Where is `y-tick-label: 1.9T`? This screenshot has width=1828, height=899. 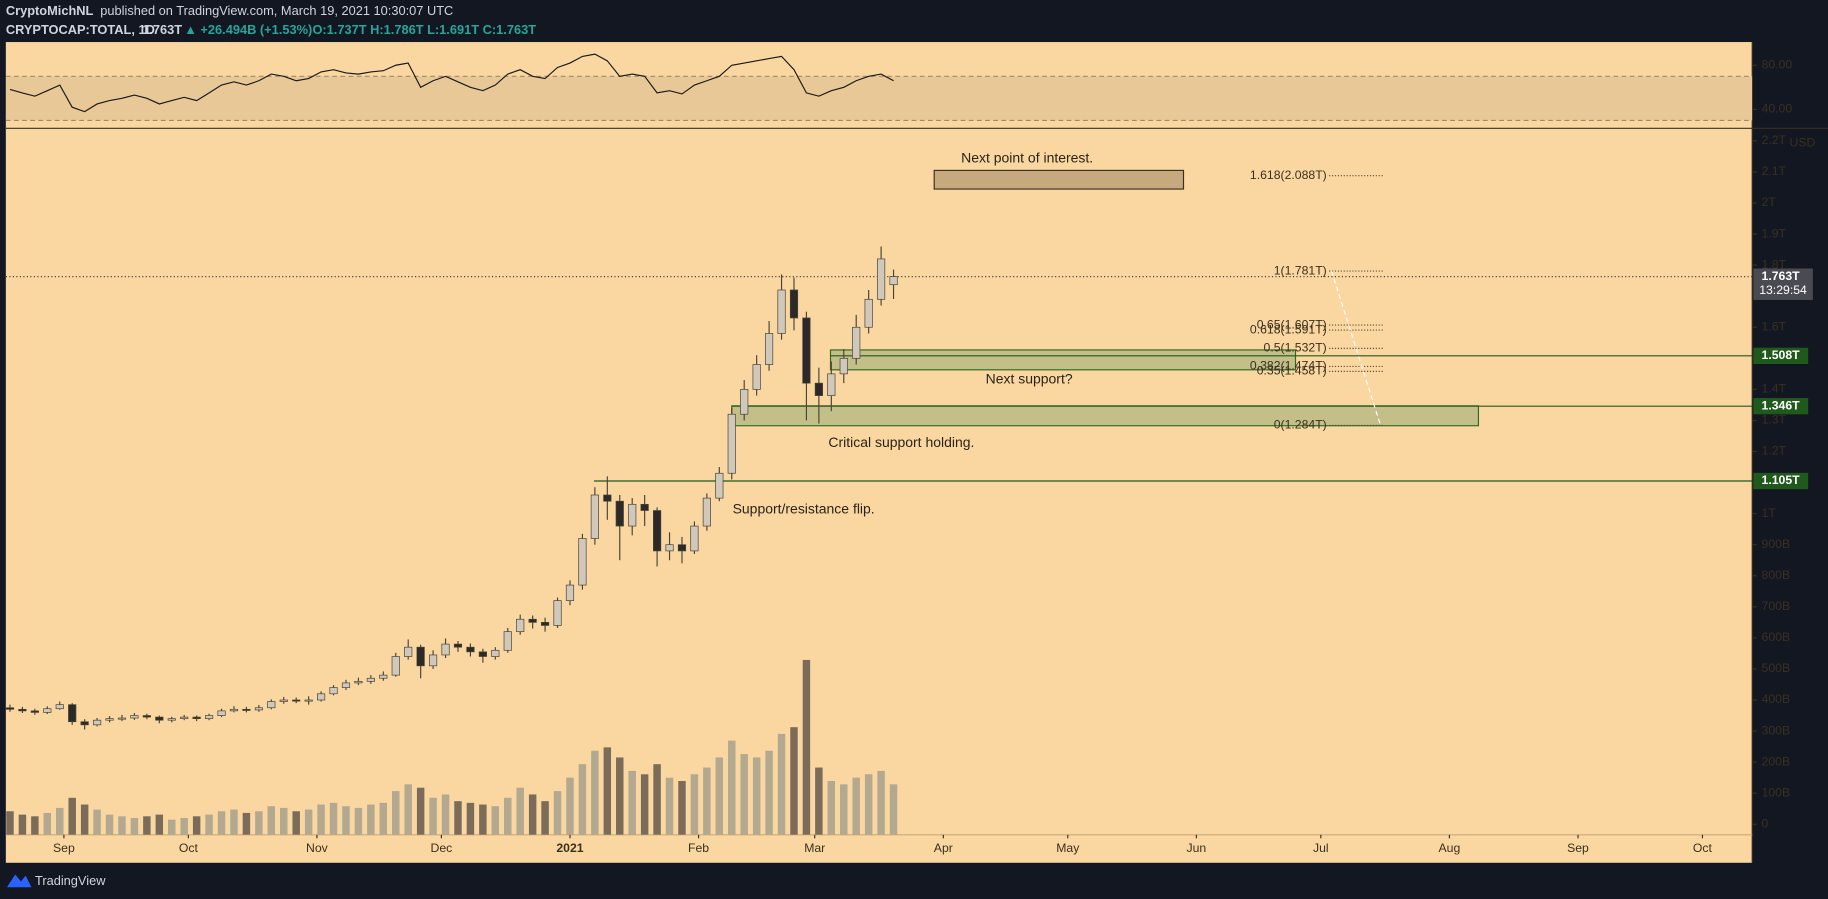 y-tick-label: 1.9T is located at coordinates (1774, 233).